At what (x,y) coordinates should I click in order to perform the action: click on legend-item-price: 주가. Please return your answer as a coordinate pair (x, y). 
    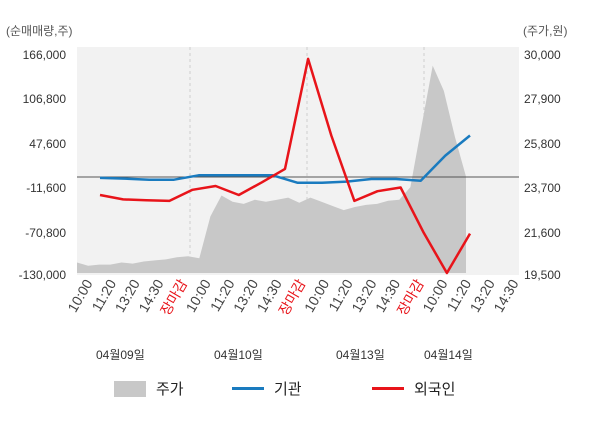
    Looking at the image, I should click on (149, 388).